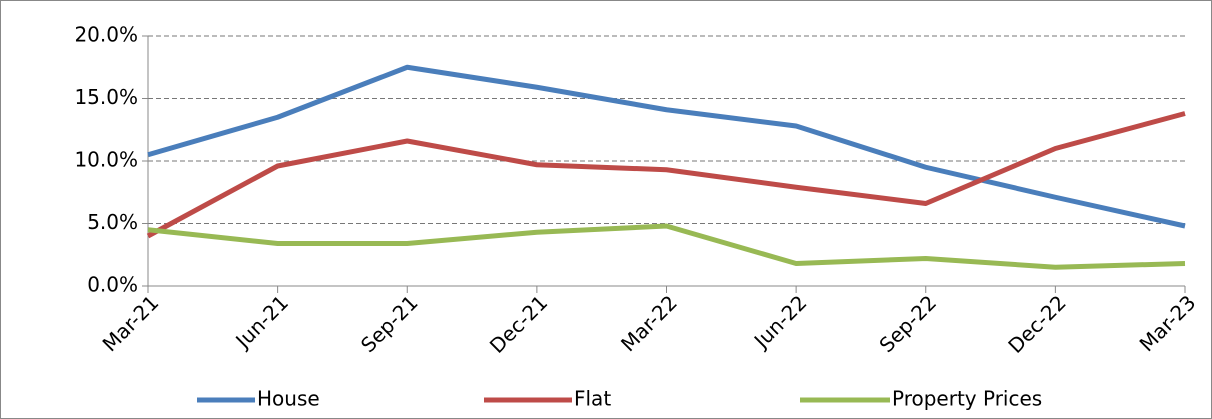 The image size is (1212, 419). I want to click on series-line, so click(666, 246).